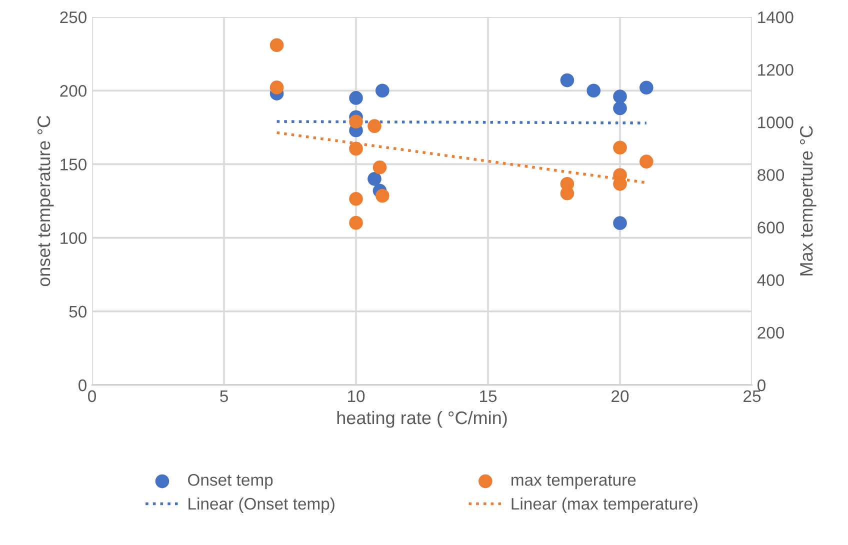 The image size is (848, 545). I want to click on legend-label: max temperature, so click(574, 482).